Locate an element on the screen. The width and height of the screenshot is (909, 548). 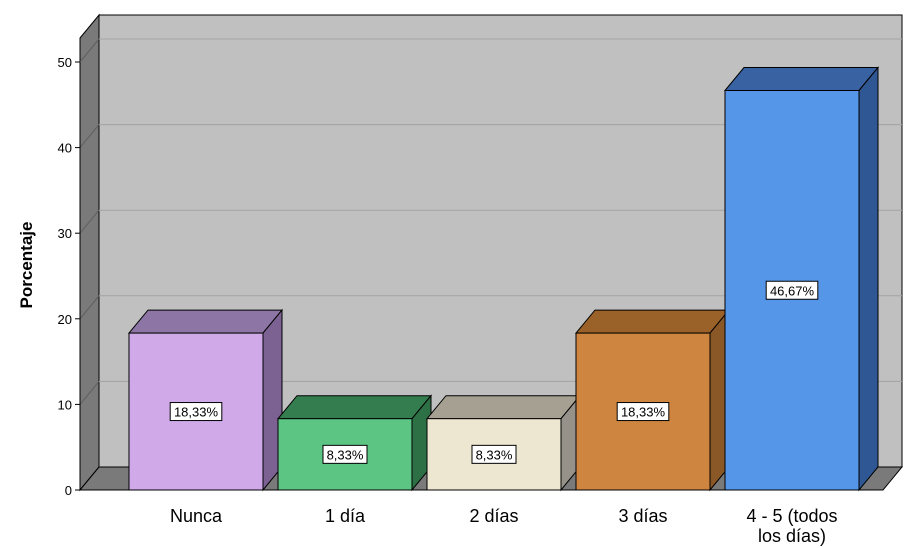
data-label-3: 18,33% is located at coordinates (643, 412).